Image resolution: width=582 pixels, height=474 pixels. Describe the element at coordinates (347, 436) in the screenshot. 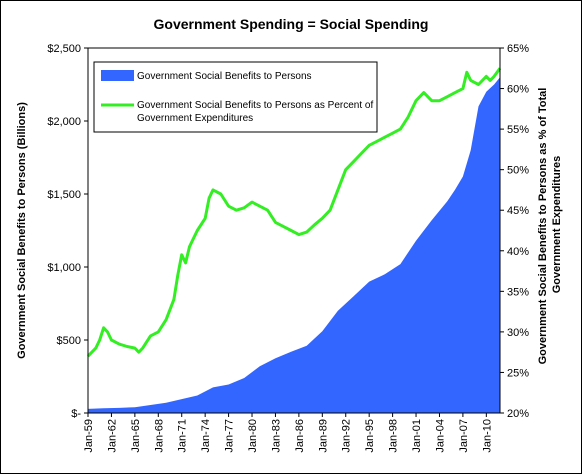

I see `x-tick-label: Jan-92` at that location.